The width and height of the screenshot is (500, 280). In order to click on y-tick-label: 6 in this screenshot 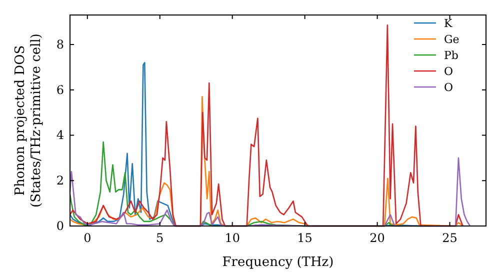, I will do `click(60, 89)`.